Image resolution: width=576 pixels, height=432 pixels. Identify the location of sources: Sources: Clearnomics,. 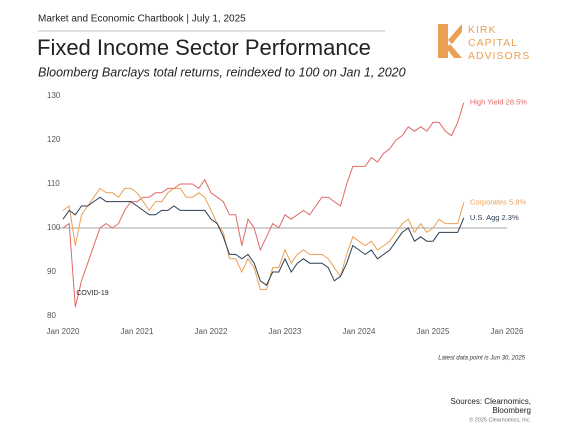
(491, 401).